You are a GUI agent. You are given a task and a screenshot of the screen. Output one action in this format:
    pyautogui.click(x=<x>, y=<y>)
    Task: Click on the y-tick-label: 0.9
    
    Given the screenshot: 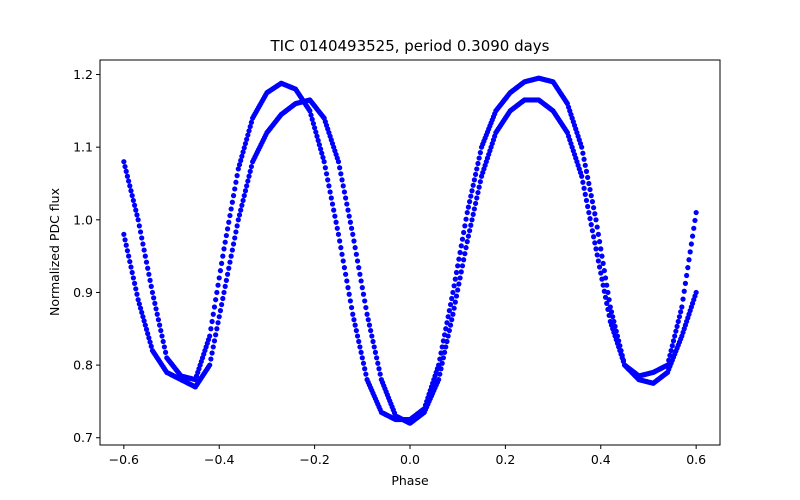 What is the action you would take?
    pyautogui.click(x=83, y=292)
    